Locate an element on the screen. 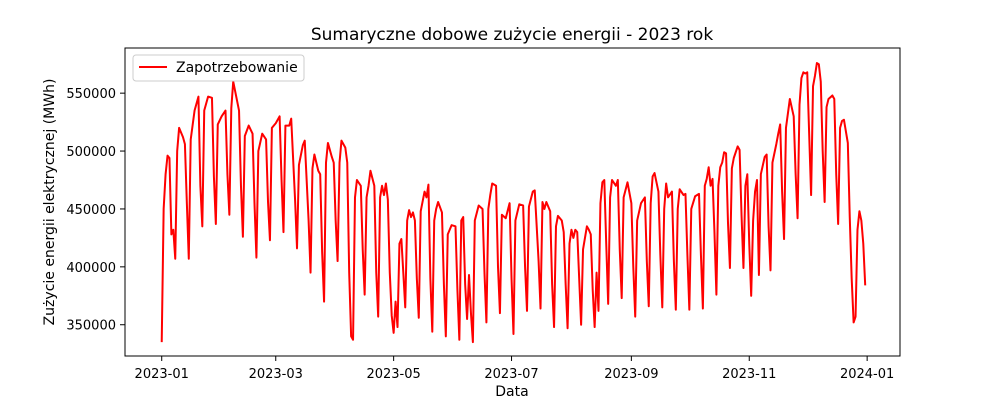 The image size is (1000, 400). legend-box is located at coordinates (218, 68).